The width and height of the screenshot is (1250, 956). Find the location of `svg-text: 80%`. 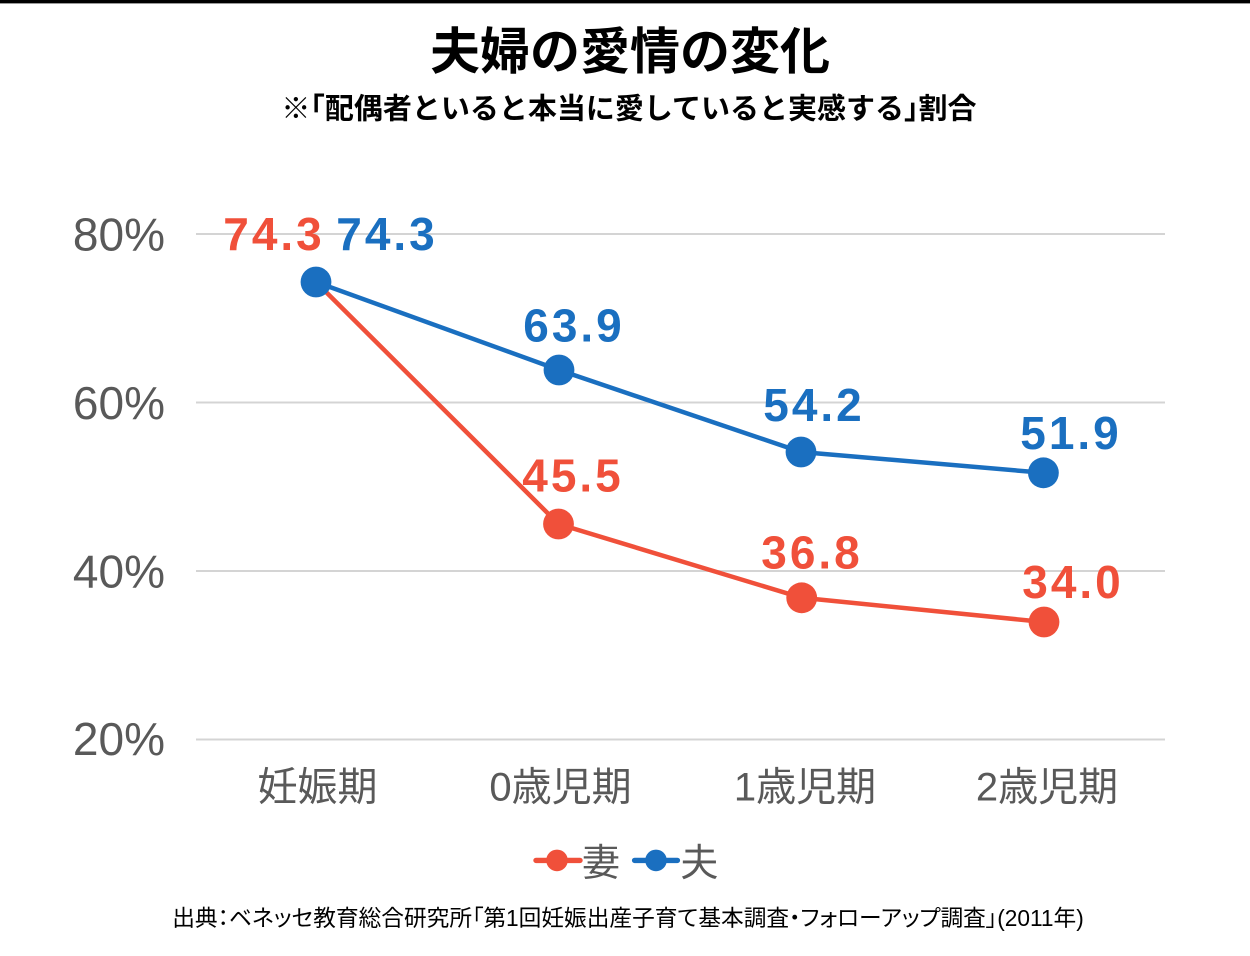

svg-text: 80% is located at coordinates (119, 234).